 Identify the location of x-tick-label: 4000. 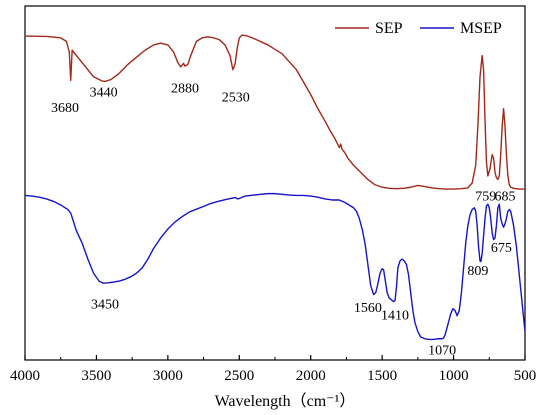
(25, 376).